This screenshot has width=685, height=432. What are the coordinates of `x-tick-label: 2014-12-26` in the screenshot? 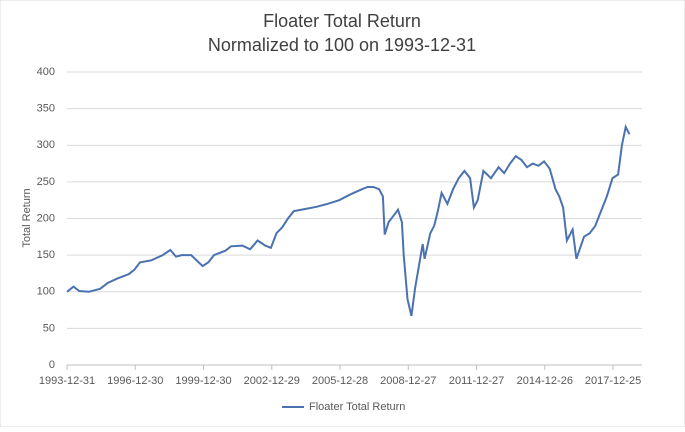 It's located at (545, 381).